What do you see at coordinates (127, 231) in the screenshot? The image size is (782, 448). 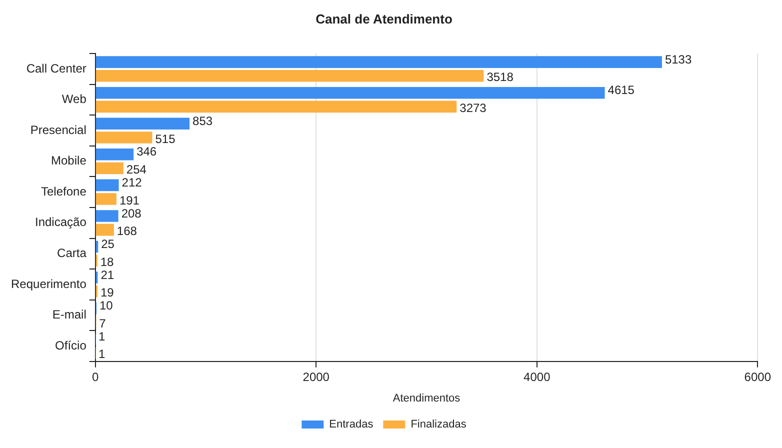 I see `data-label: 168` at bounding box center [127, 231].